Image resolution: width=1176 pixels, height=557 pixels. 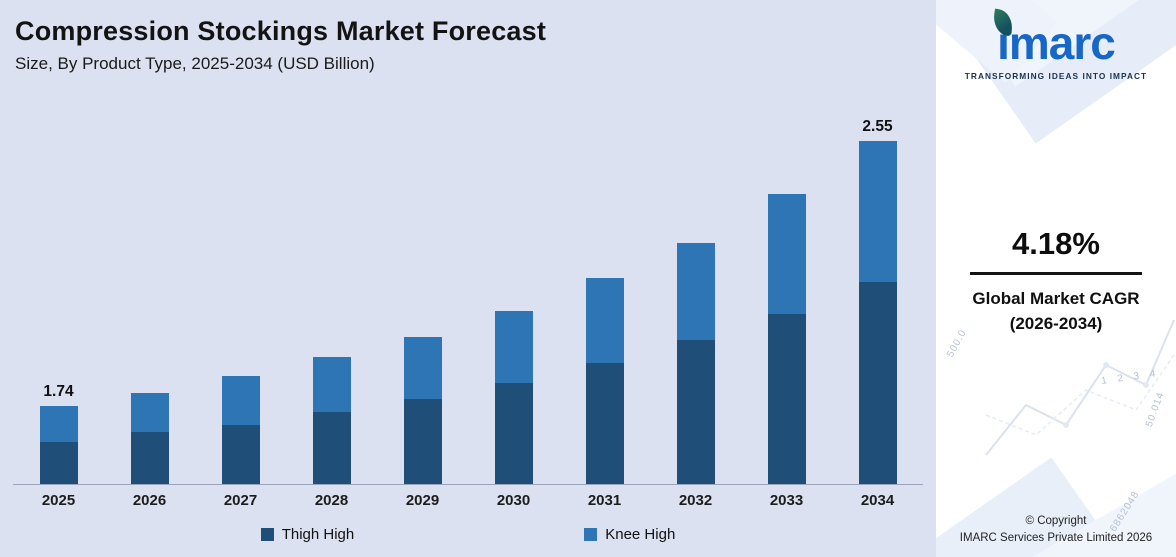 I want to click on cagr-block: 4.18% Global Market CAGR (2026-2034), so click(x=1056, y=281).